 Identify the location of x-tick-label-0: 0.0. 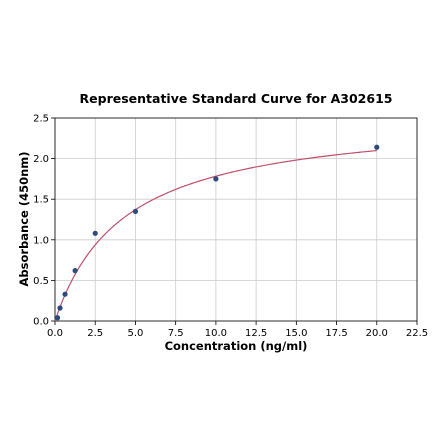
(55, 333).